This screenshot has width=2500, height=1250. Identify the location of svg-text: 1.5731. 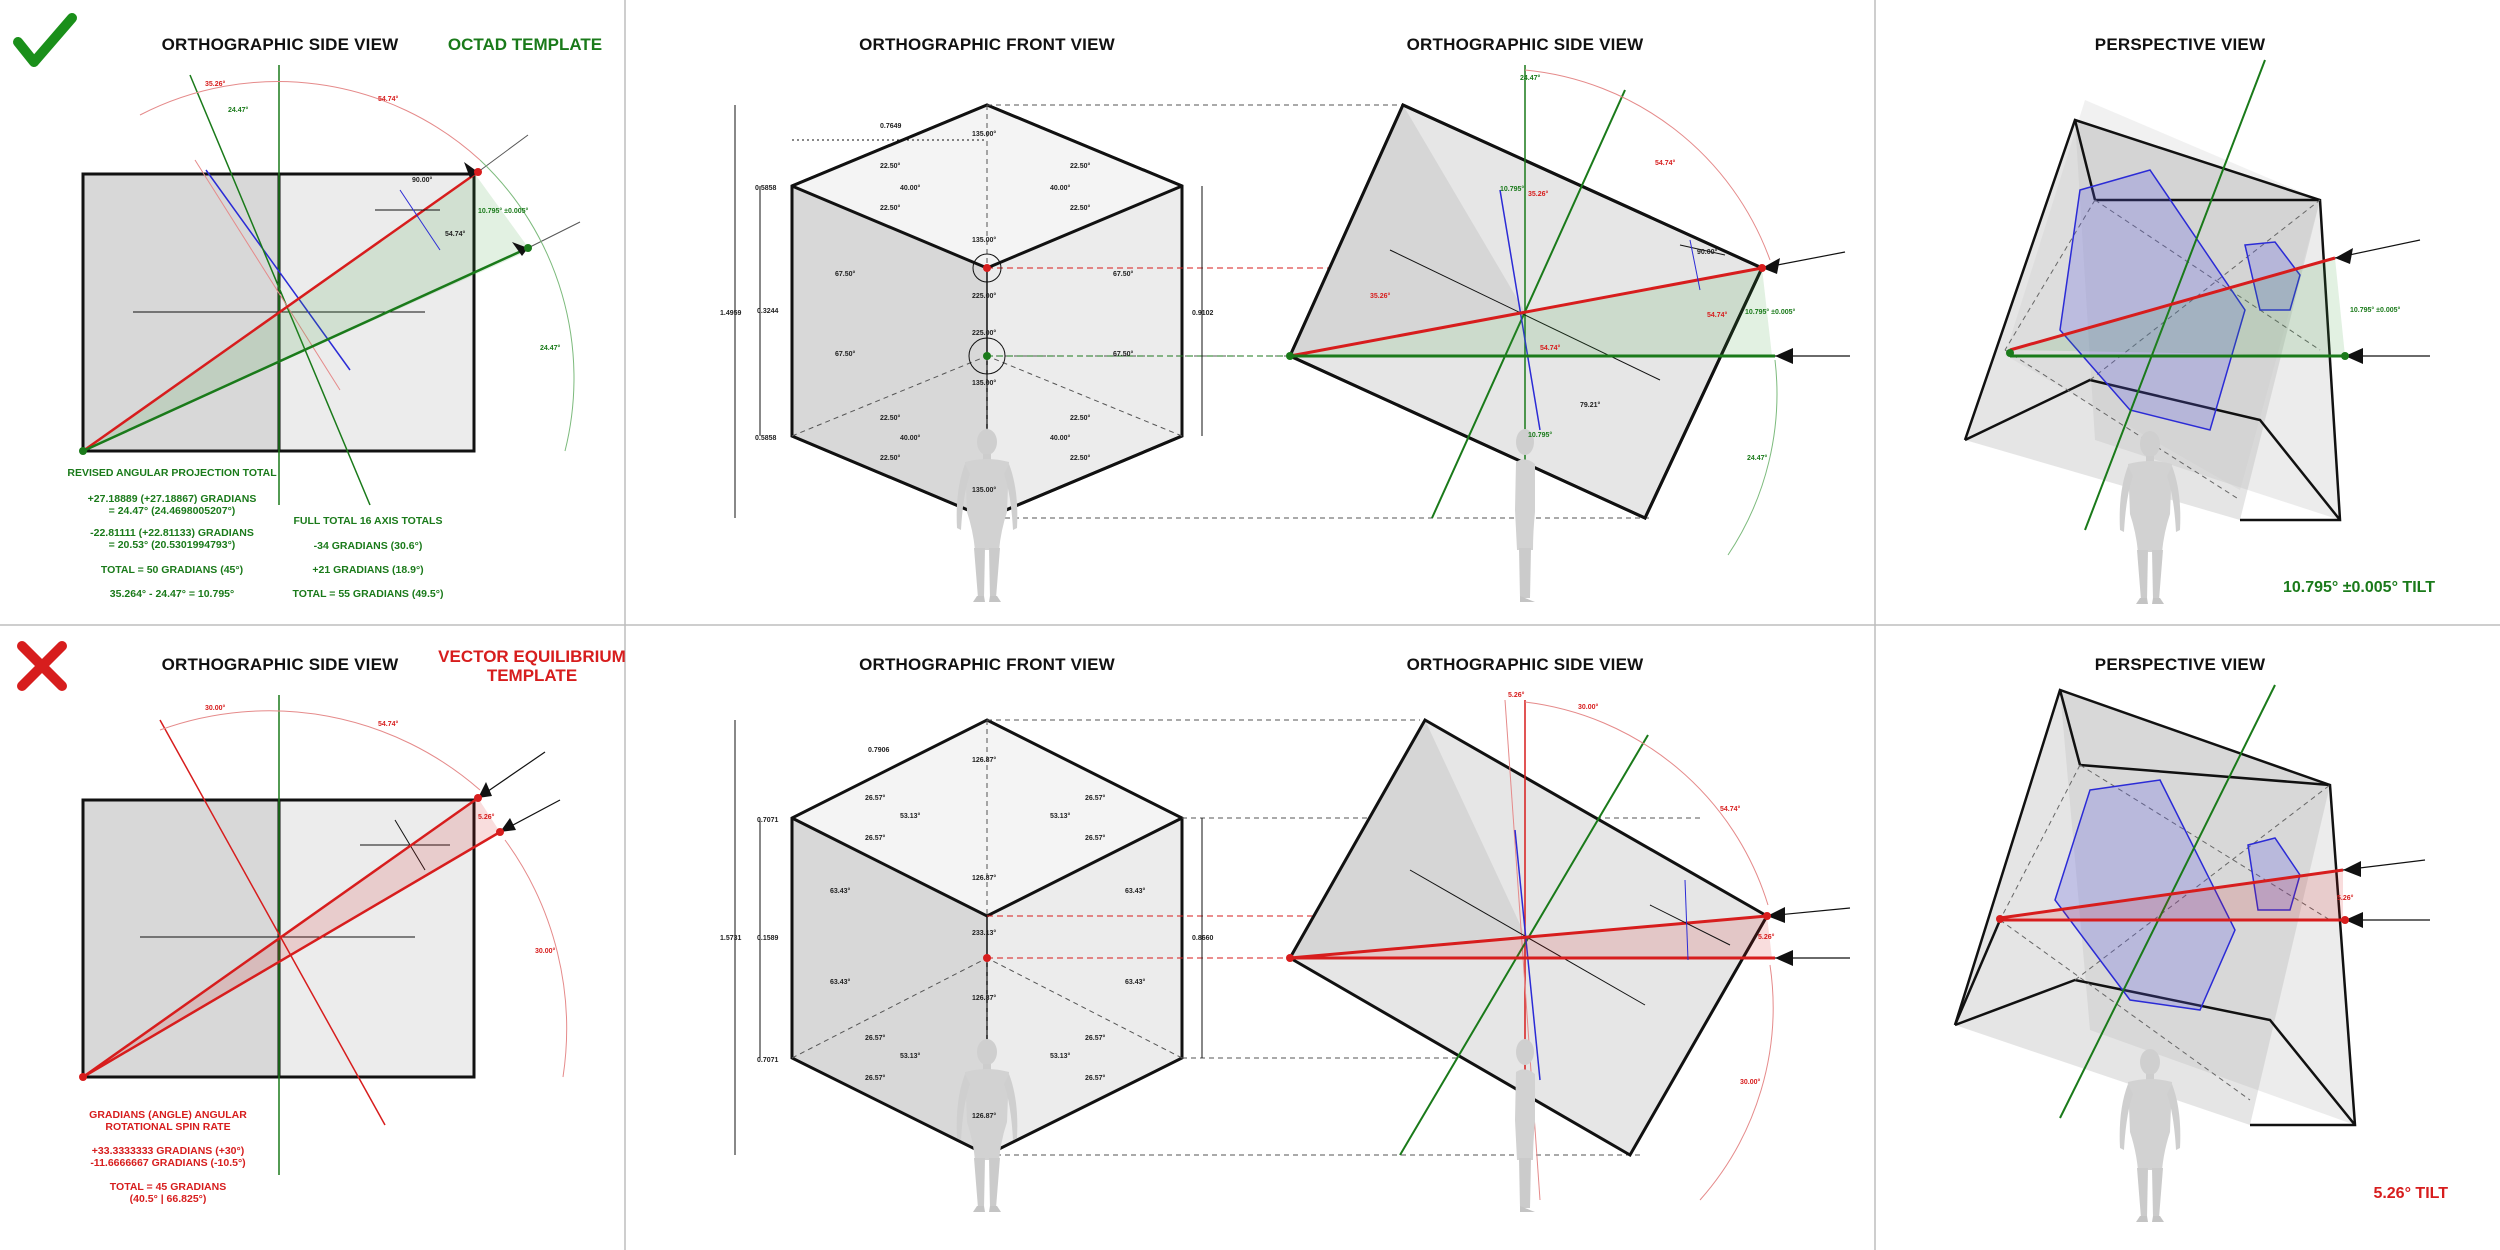
(731, 938).